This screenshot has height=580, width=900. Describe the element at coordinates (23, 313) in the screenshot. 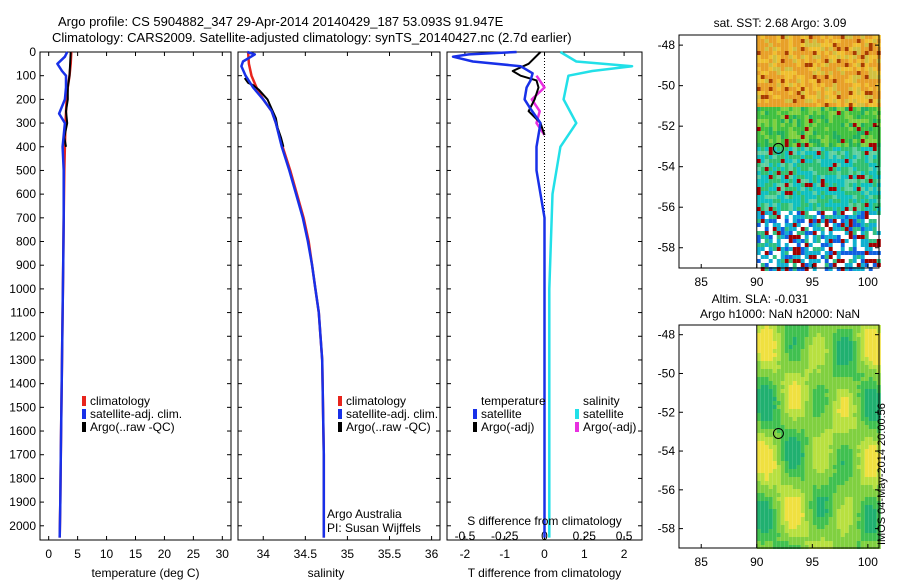

I see `depth-ytick-label: 1100` at that location.